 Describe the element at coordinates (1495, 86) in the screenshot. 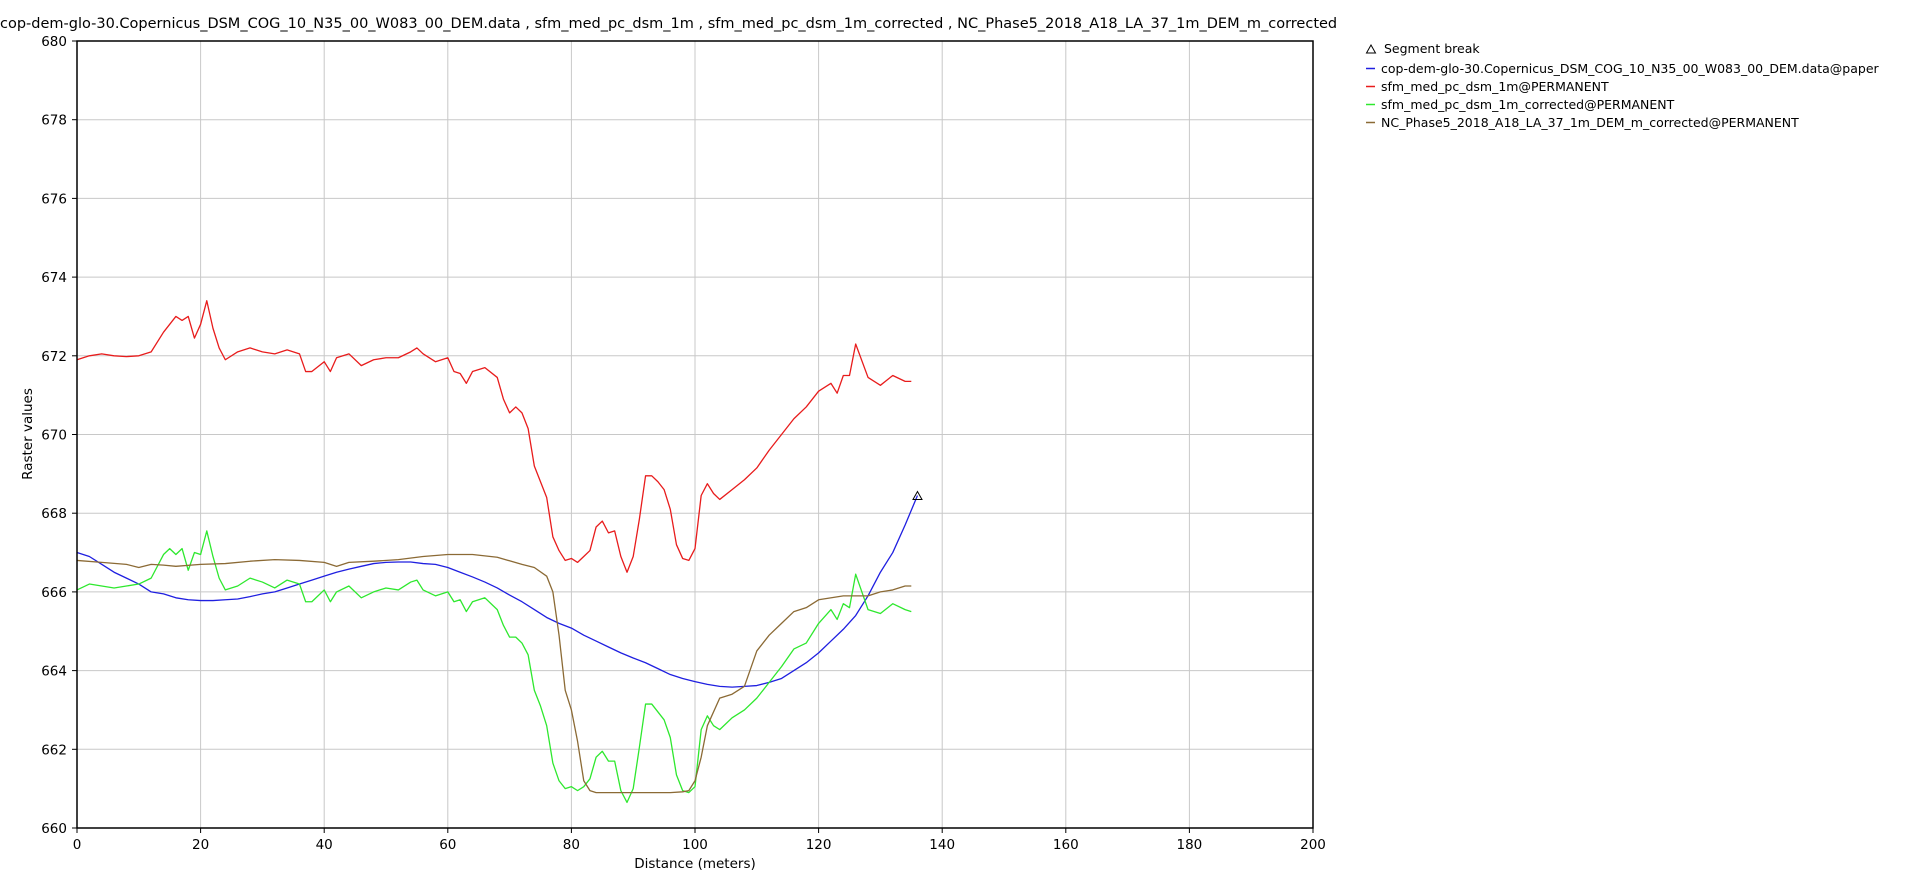

I see `legend-series-label: sfm_med_pc_dsm_1m@PERMANENT` at that location.